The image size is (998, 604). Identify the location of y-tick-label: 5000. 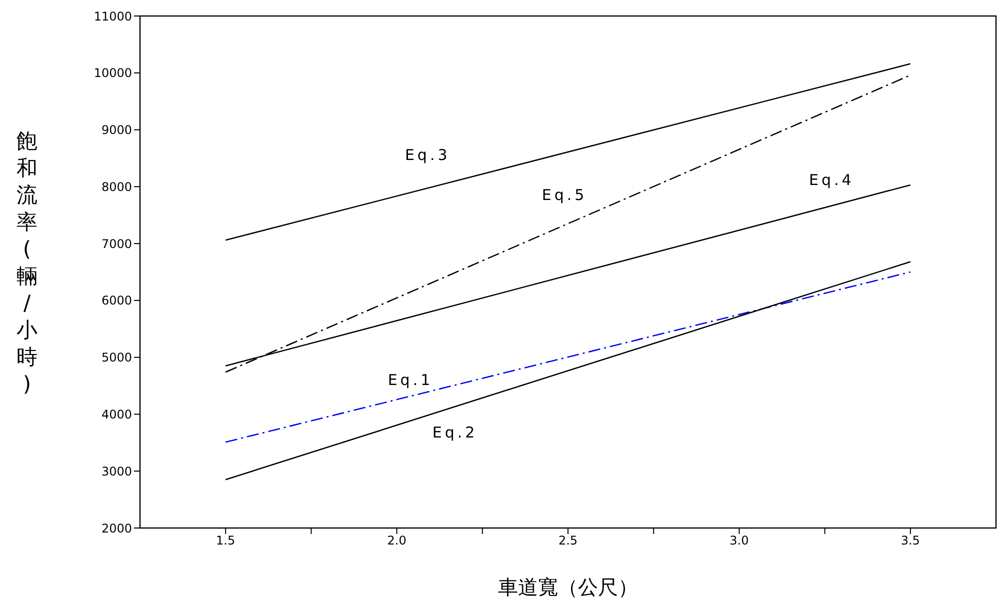
(116, 357).